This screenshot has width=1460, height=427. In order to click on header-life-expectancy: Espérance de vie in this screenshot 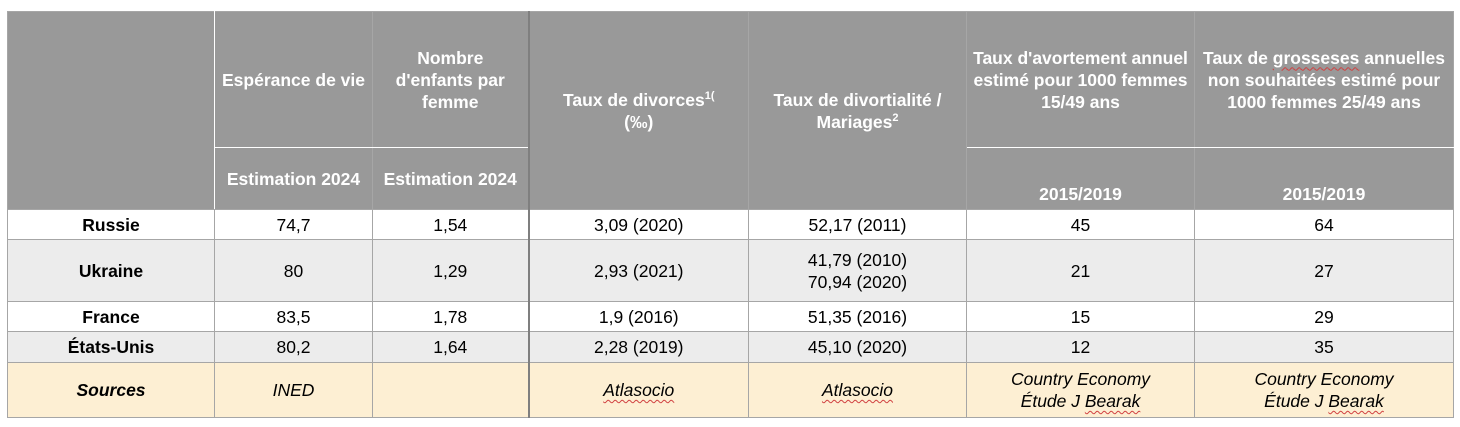, I will do `click(293, 79)`.